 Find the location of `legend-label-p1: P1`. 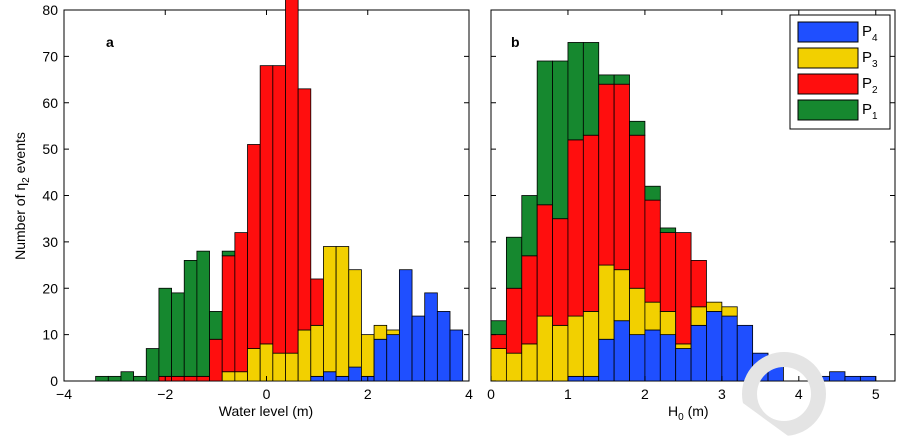

legend-label-p1: P1 is located at coordinates (870, 111).